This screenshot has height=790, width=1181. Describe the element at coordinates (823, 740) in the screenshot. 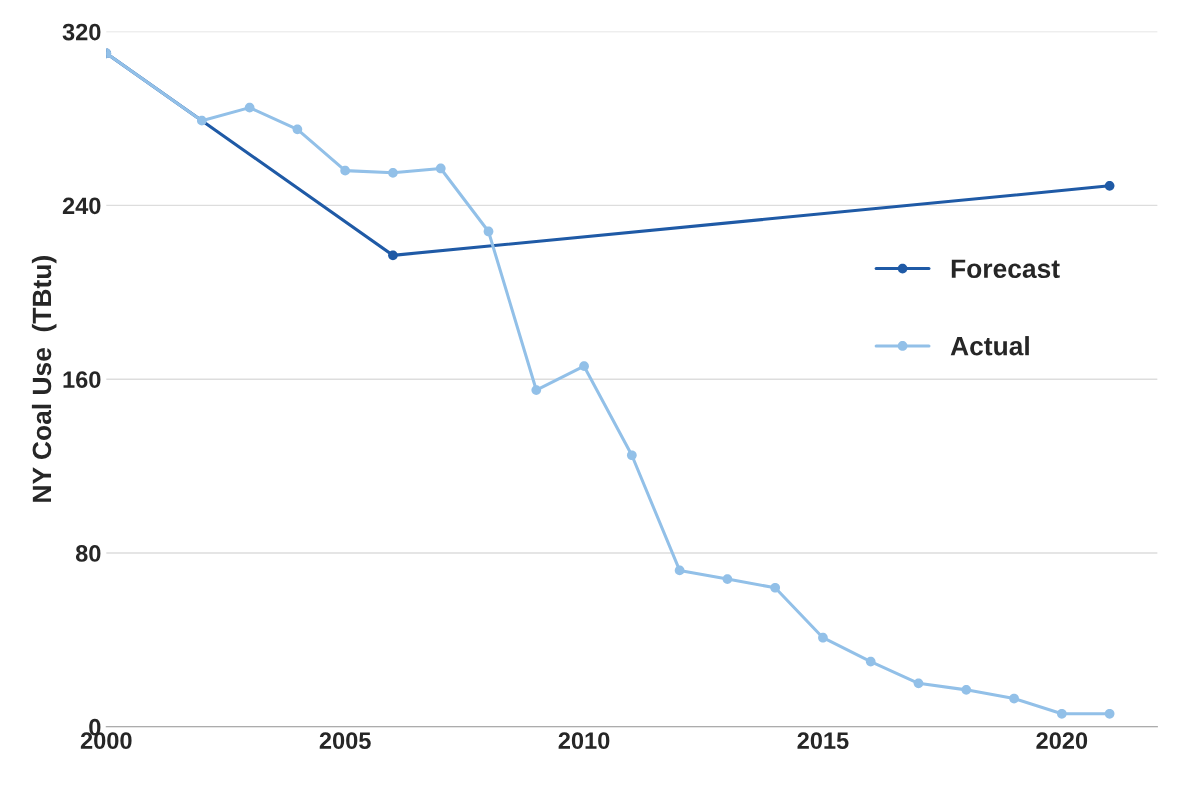

I see `x-tick-label: 2015` at that location.